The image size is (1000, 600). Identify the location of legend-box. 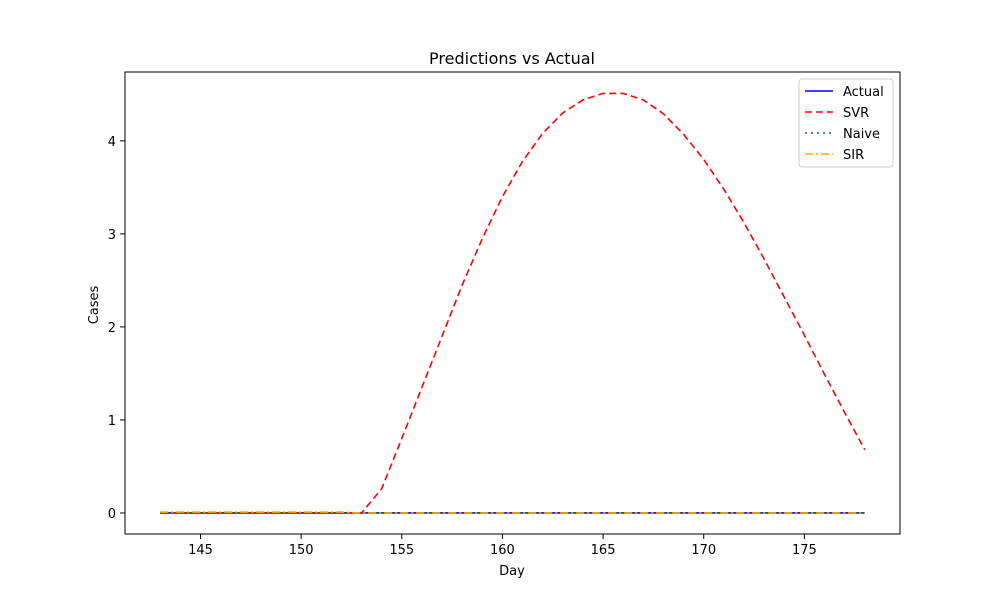
(846, 123).